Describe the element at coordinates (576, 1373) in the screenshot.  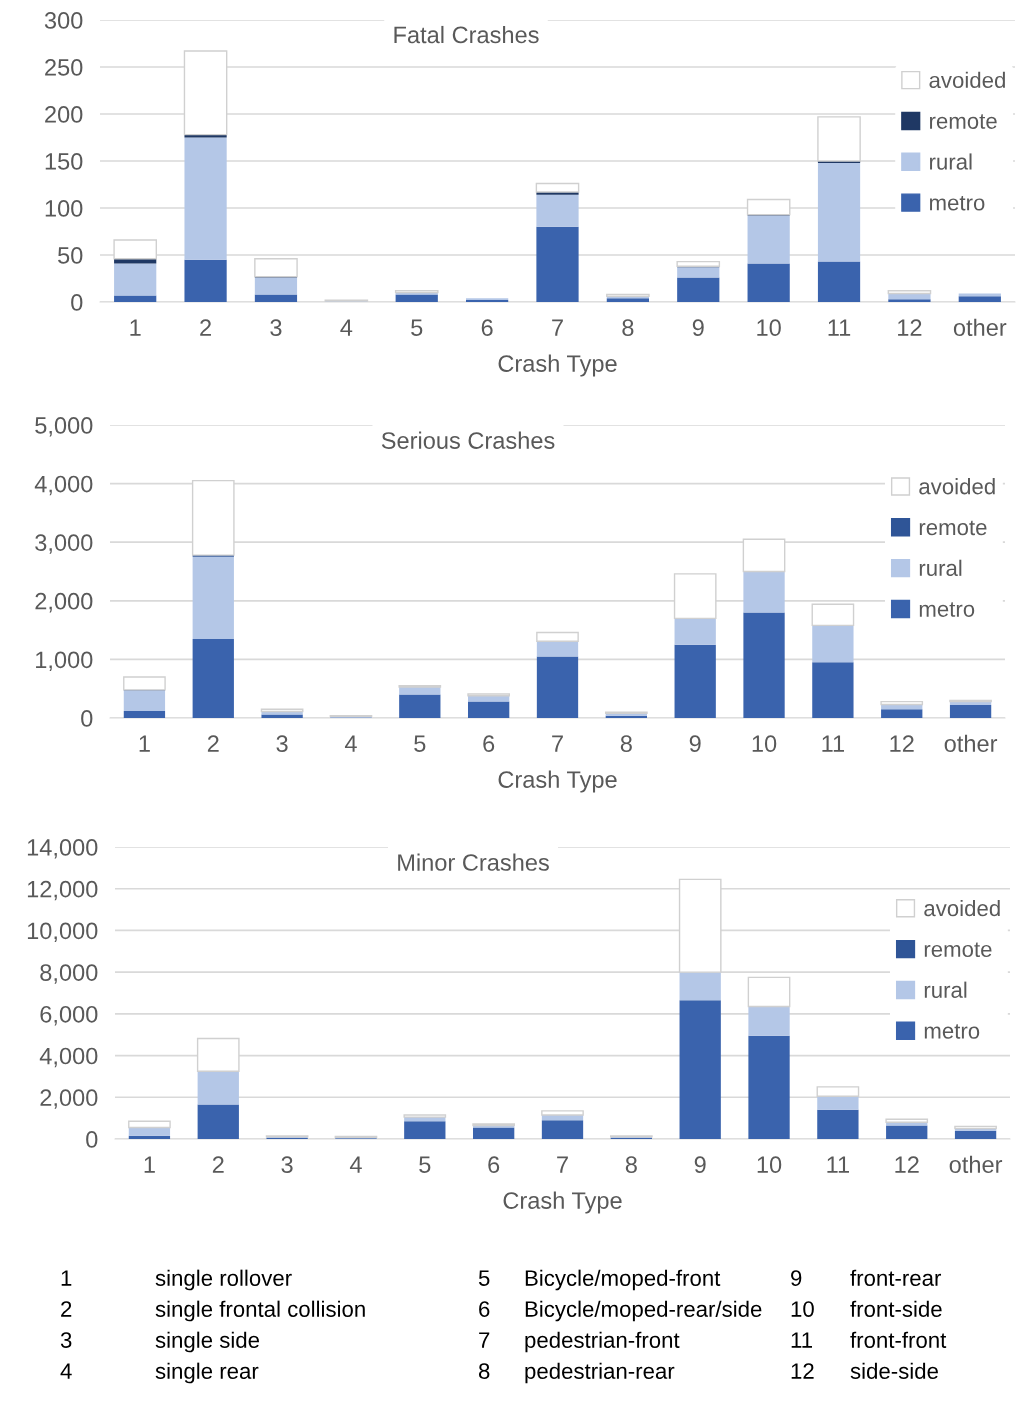
I see `text: 8 pedestrian-rear` at that location.